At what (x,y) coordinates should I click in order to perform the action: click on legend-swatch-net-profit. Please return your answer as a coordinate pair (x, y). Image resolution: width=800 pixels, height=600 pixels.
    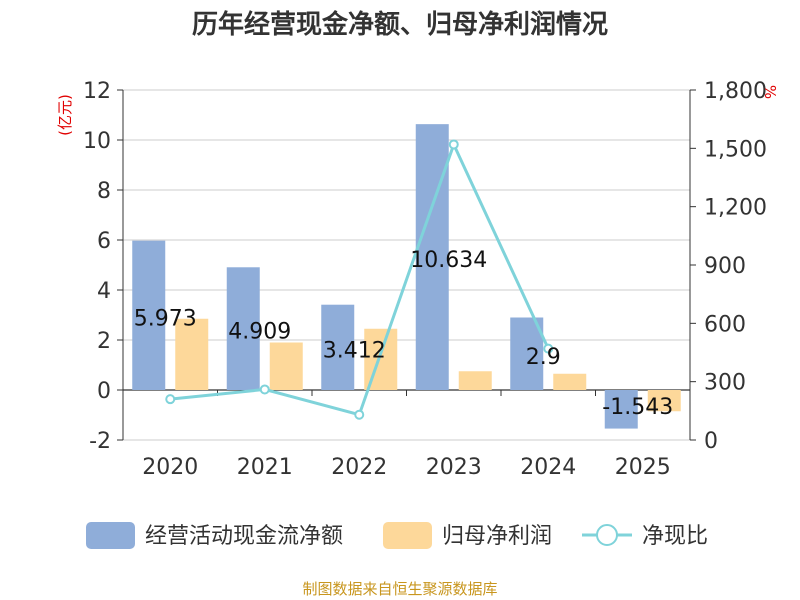
    Looking at the image, I should click on (407, 535).